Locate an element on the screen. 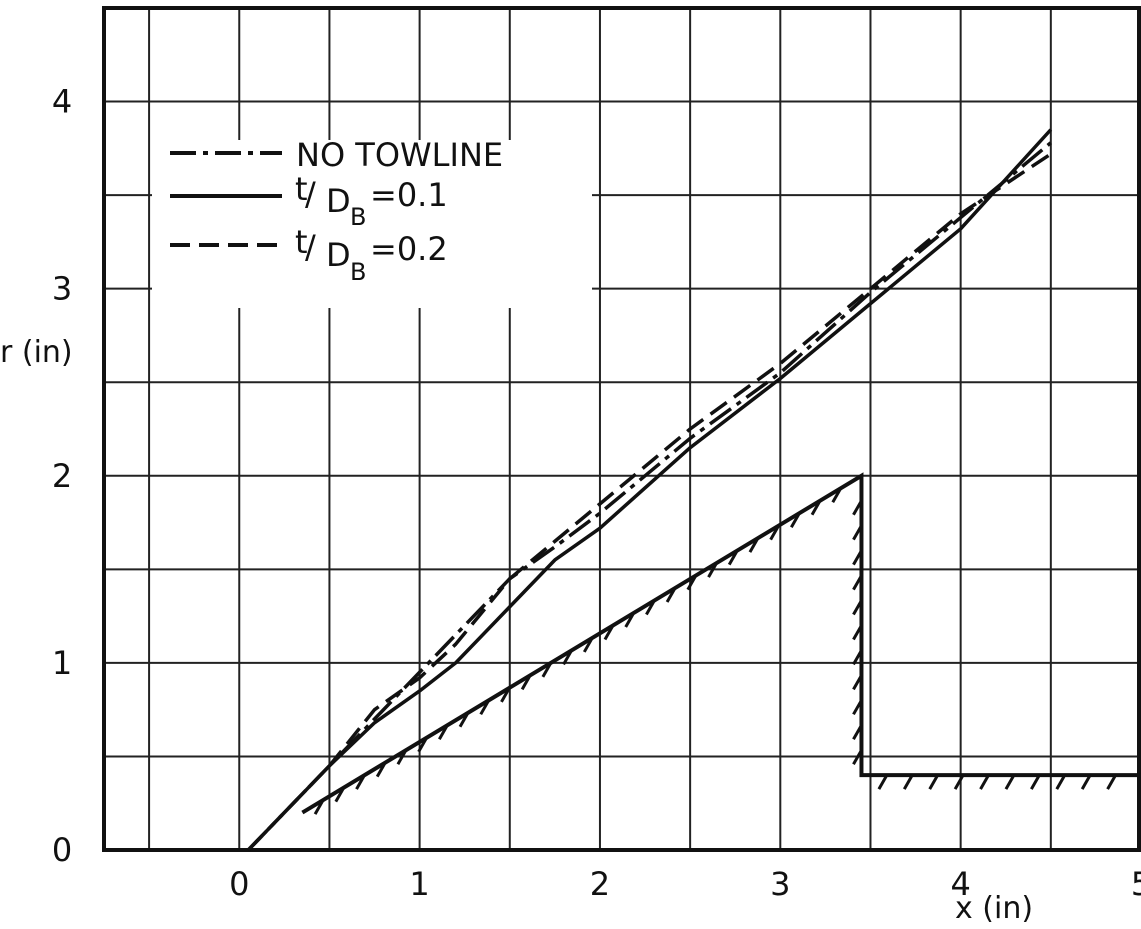 The image size is (1141, 929). x-tick-label: 4 is located at coordinates (960, 884).